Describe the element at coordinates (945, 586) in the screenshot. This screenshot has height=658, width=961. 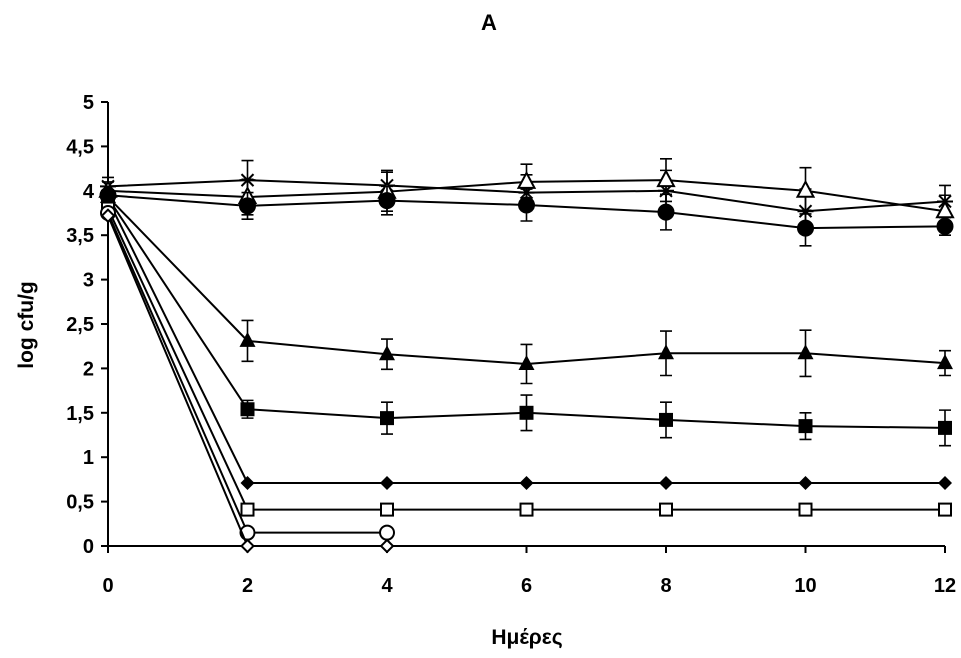
I see `x-tick-label: 12` at that location.